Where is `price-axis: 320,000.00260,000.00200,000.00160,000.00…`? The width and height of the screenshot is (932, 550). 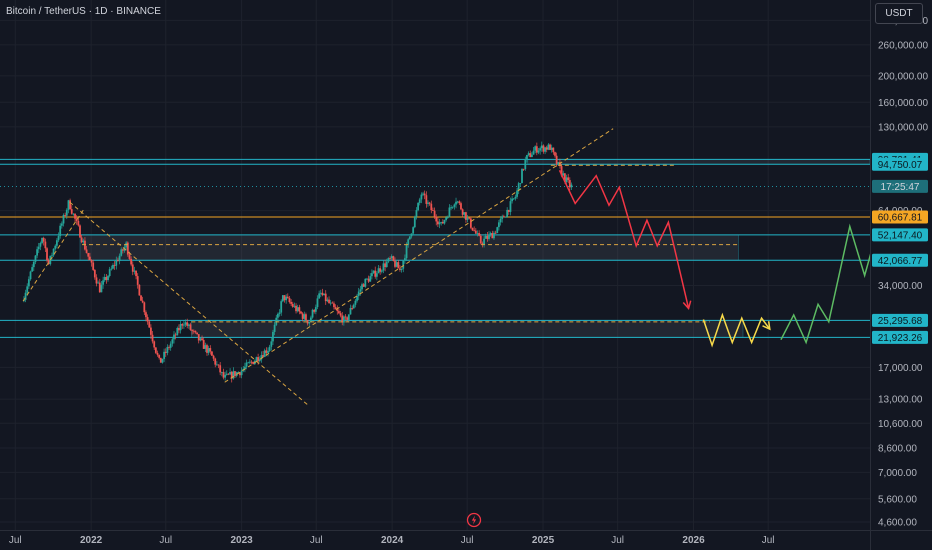 price-axis: 320,000.00260,000.00200,000.00160,000.00… is located at coordinates (899, 275).